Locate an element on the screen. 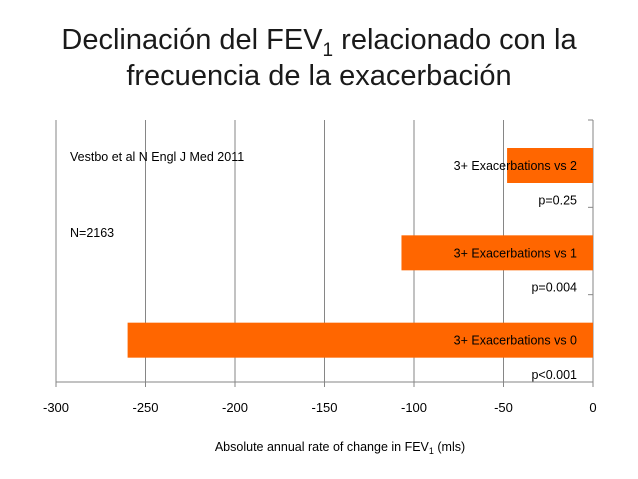 The image size is (638, 479). x-tick-label: -100 is located at coordinates (414, 407).